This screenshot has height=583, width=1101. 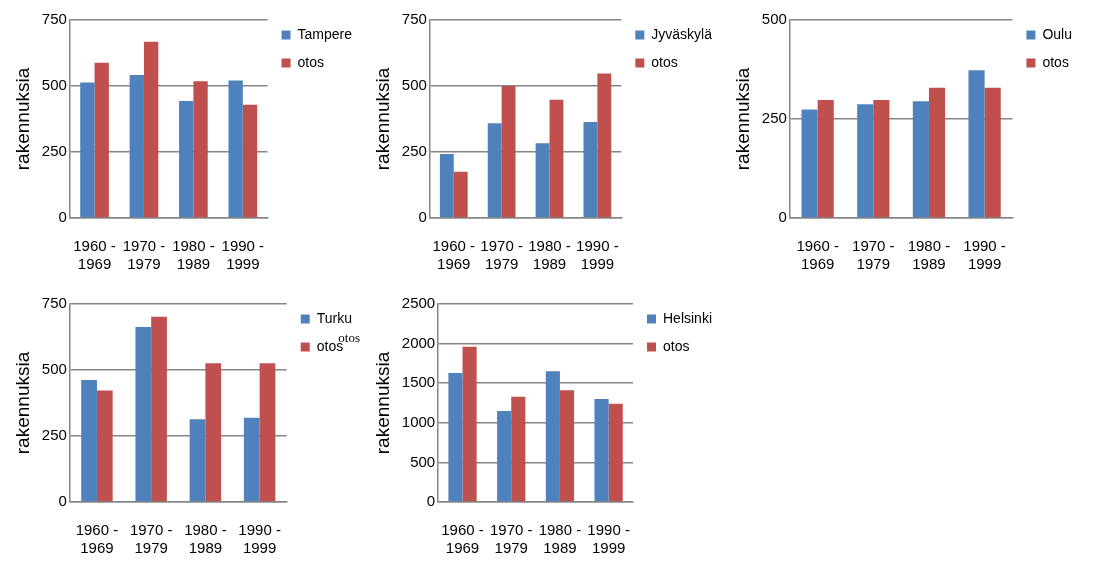 What do you see at coordinates (418, 421) in the screenshot?
I see `y-tick-label: 1000` at bounding box center [418, 421].